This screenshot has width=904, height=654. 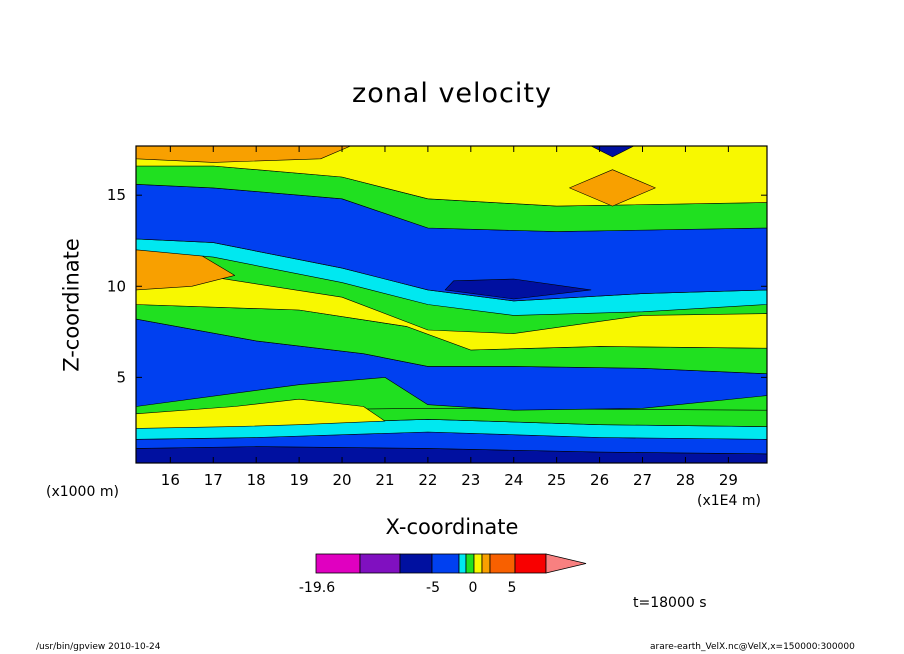 What do you see at coordinates (261, 413) in the screenshot?
I see `contour-band-lower-yellow` at bounding box center [261, 413].